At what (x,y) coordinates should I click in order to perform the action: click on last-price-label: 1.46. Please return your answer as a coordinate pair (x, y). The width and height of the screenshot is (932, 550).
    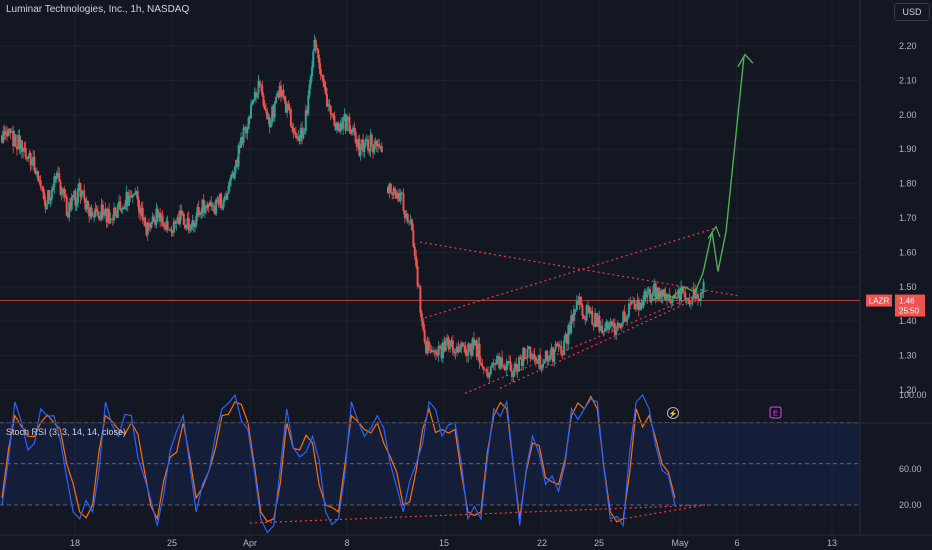
    Looking at the image, I should click on (907, 301).